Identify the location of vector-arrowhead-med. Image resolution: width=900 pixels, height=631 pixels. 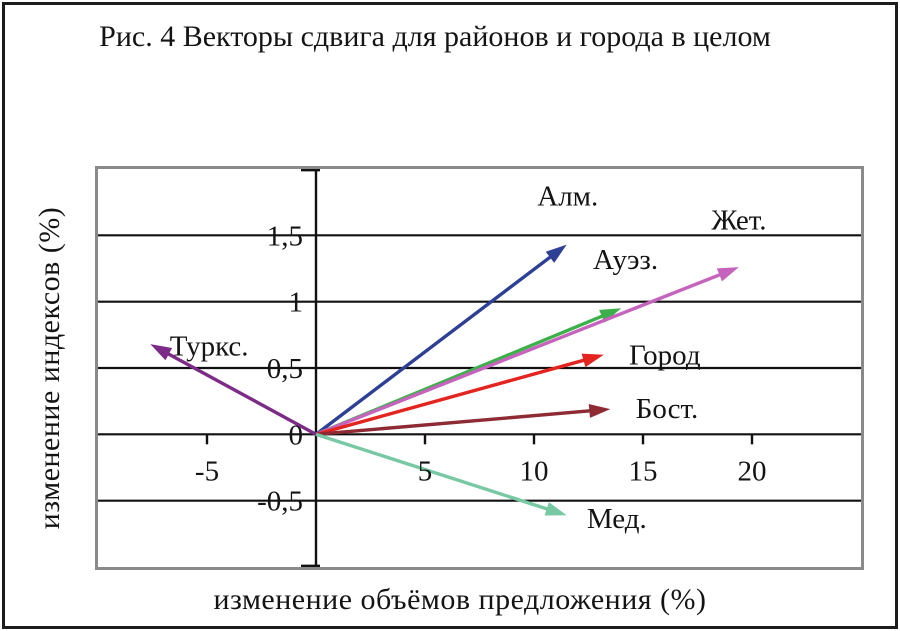
(555, 509).